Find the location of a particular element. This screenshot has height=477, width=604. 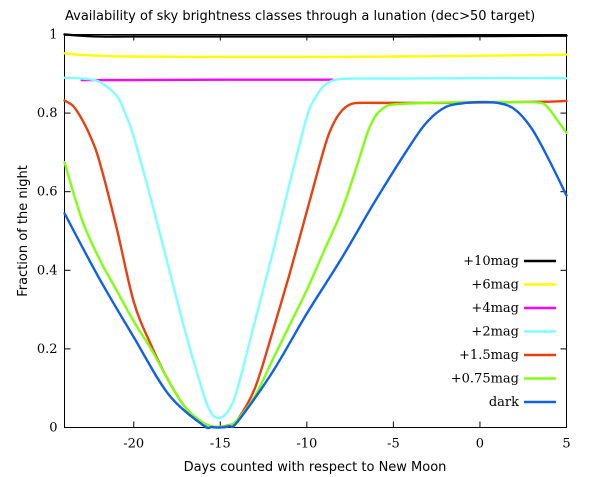

y-tick-label: 1 is located at coordinates (53, 35).